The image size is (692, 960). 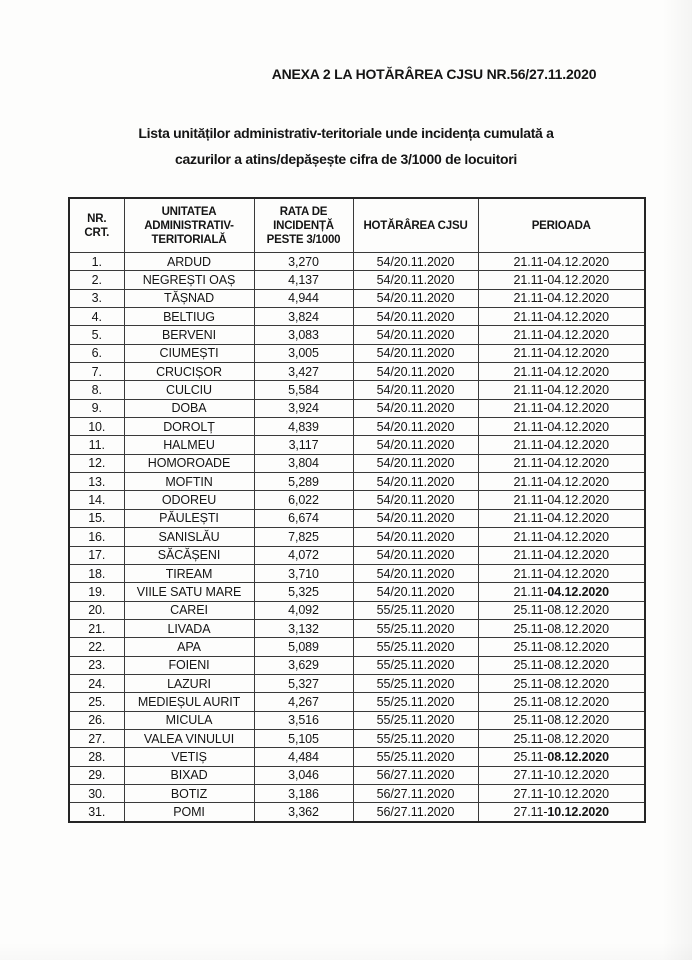 What do you see at coordinates (303, 427) in the screenshot?
I see `incidence-rate: 4,839` at bounding box center [303, 427].